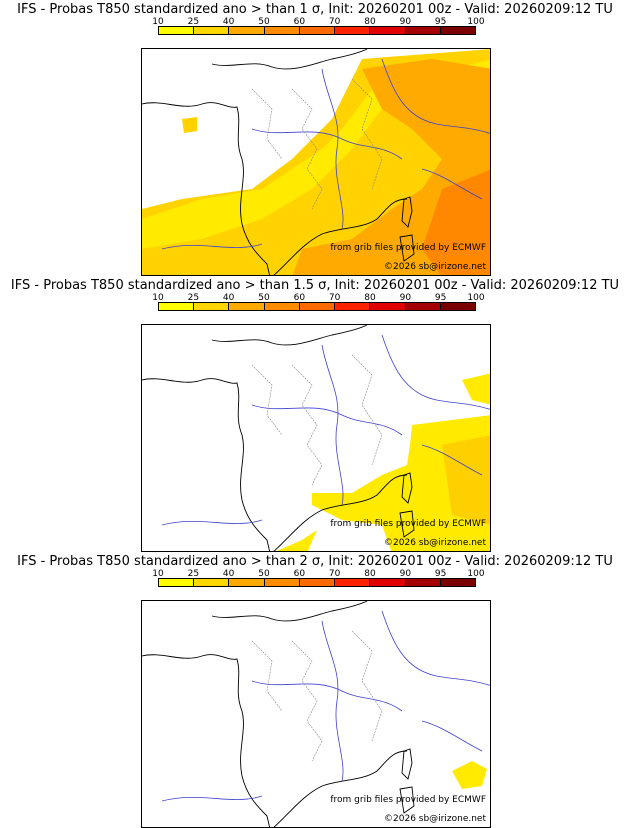 Image resolution: width=630 pixels, height=828 pixels. Describe the element at coordinates (435, 267) in the screenshot. I see `credit-copyright: ©2026 sb@irizone.net` at that location.